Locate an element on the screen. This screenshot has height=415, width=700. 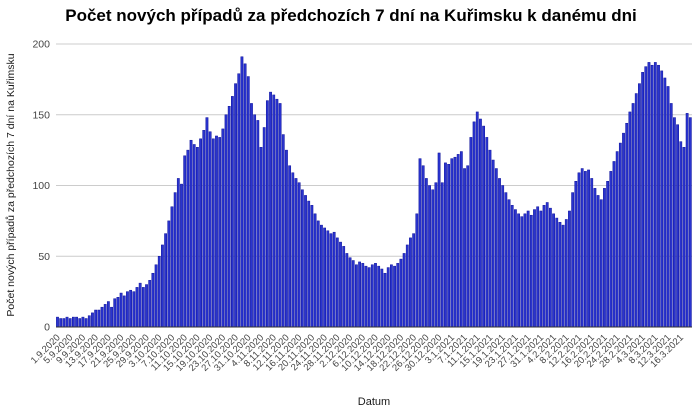
y-tick-label: 150 is located at coordinates (41, 115).